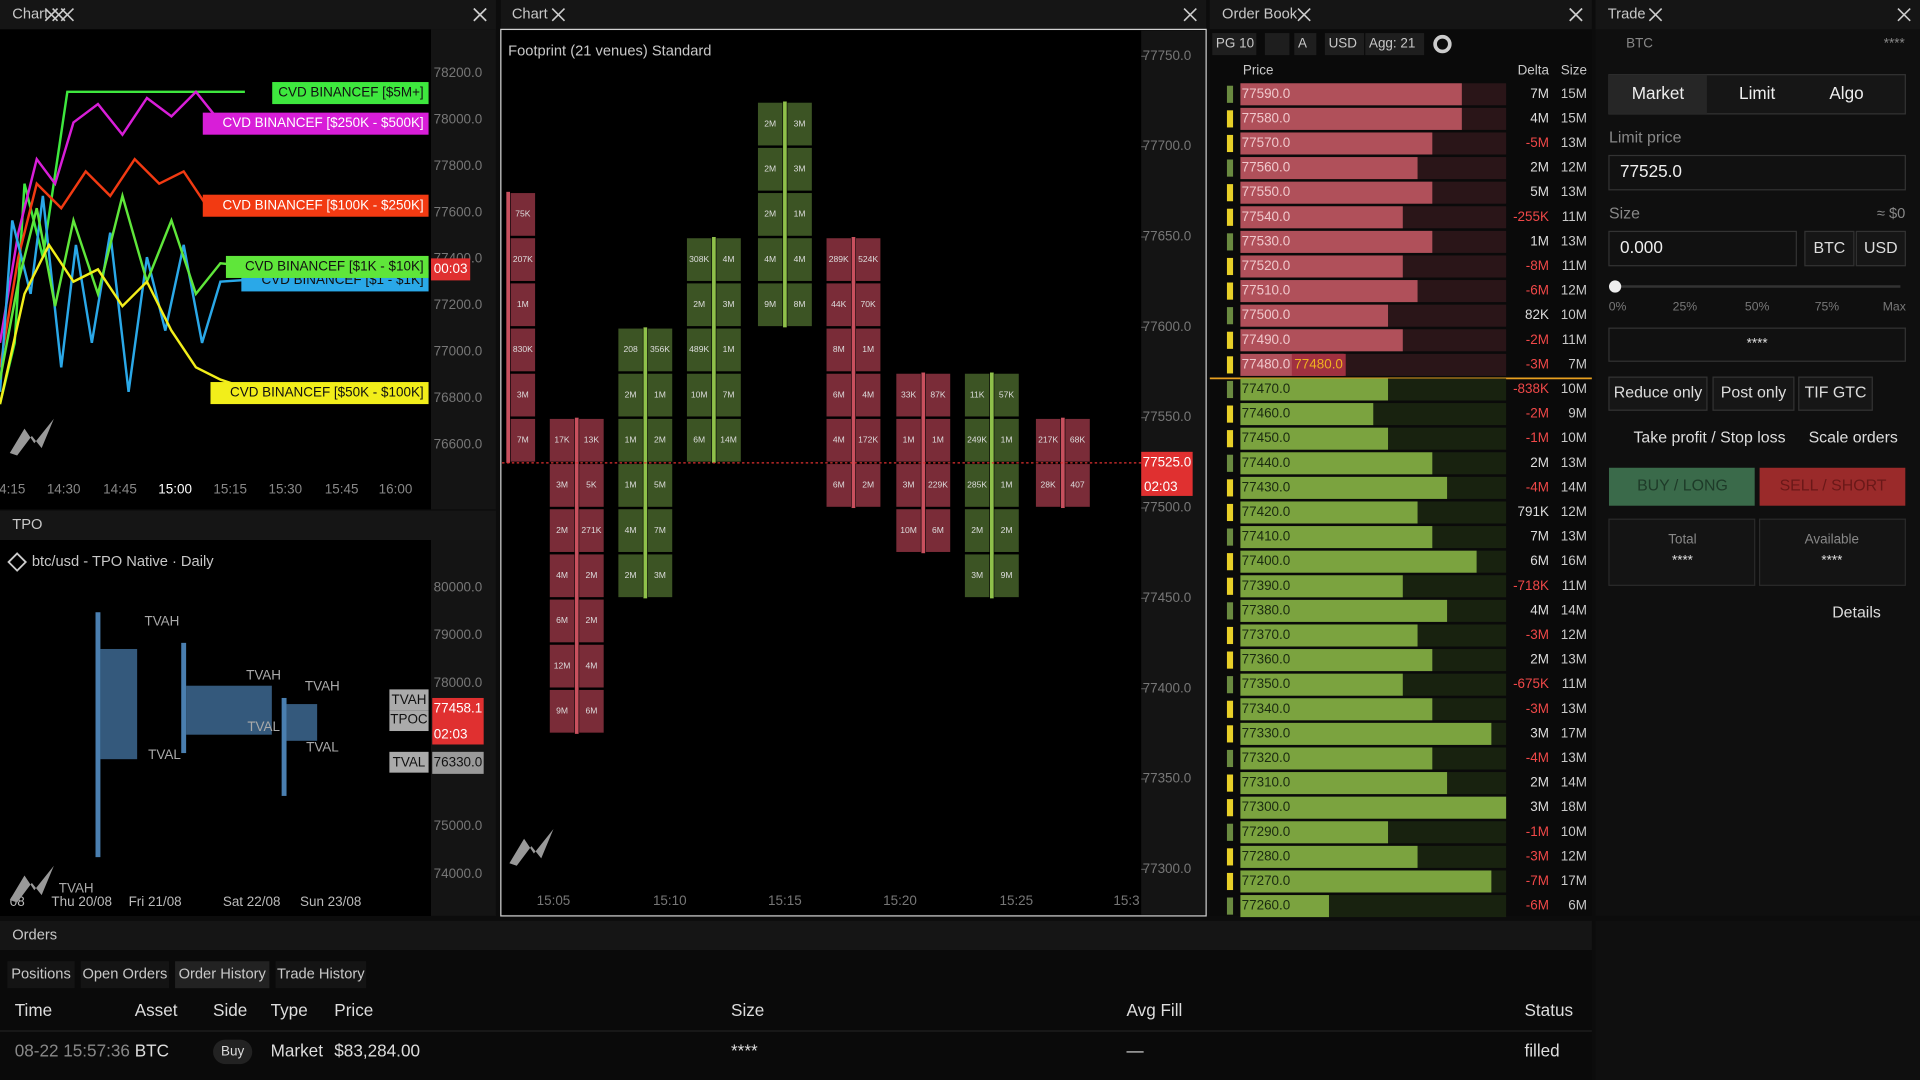 The width and height of the screenshot is (1920, 1080). I want to click on price: 77480.0, so click(1266, 363).